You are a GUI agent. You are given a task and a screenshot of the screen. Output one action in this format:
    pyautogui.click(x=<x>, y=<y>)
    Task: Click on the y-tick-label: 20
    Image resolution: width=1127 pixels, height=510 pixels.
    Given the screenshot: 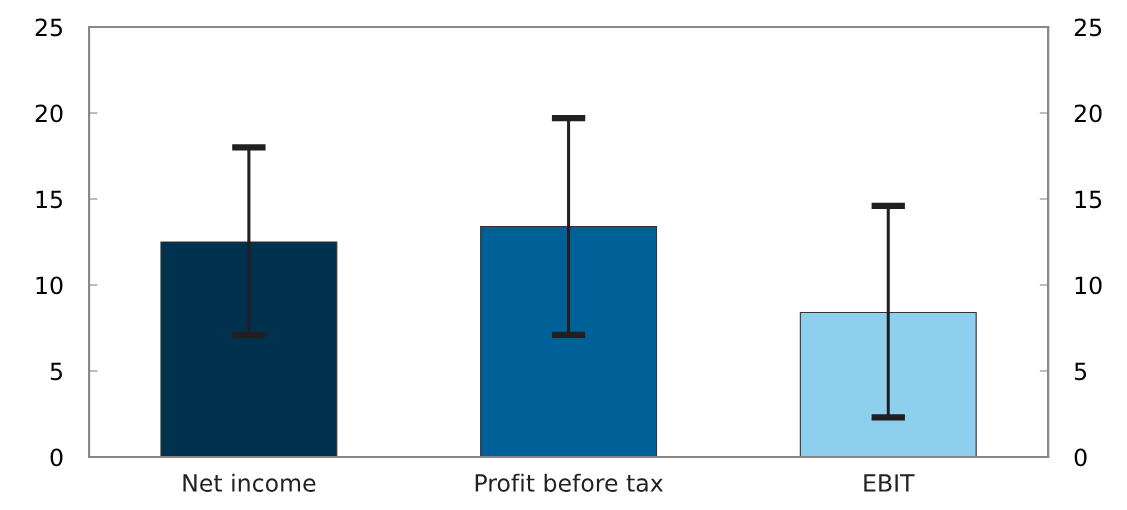 What is the action you would take?
    pyautogui.click(x=49, y=113)
    